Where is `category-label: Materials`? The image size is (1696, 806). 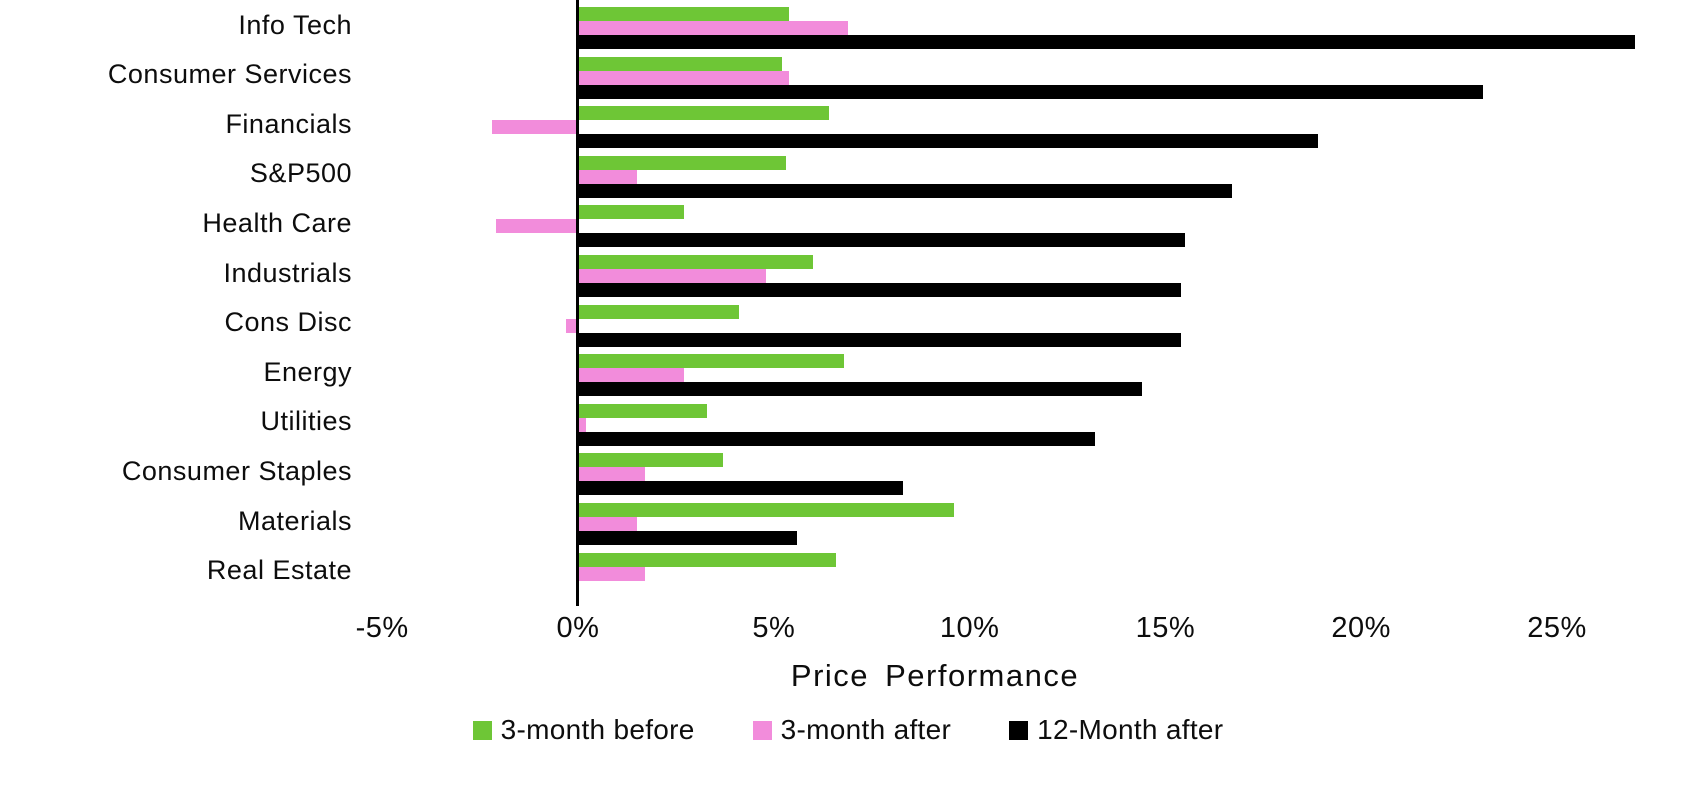 category-label: Materials is located at coordinates (294, 520).